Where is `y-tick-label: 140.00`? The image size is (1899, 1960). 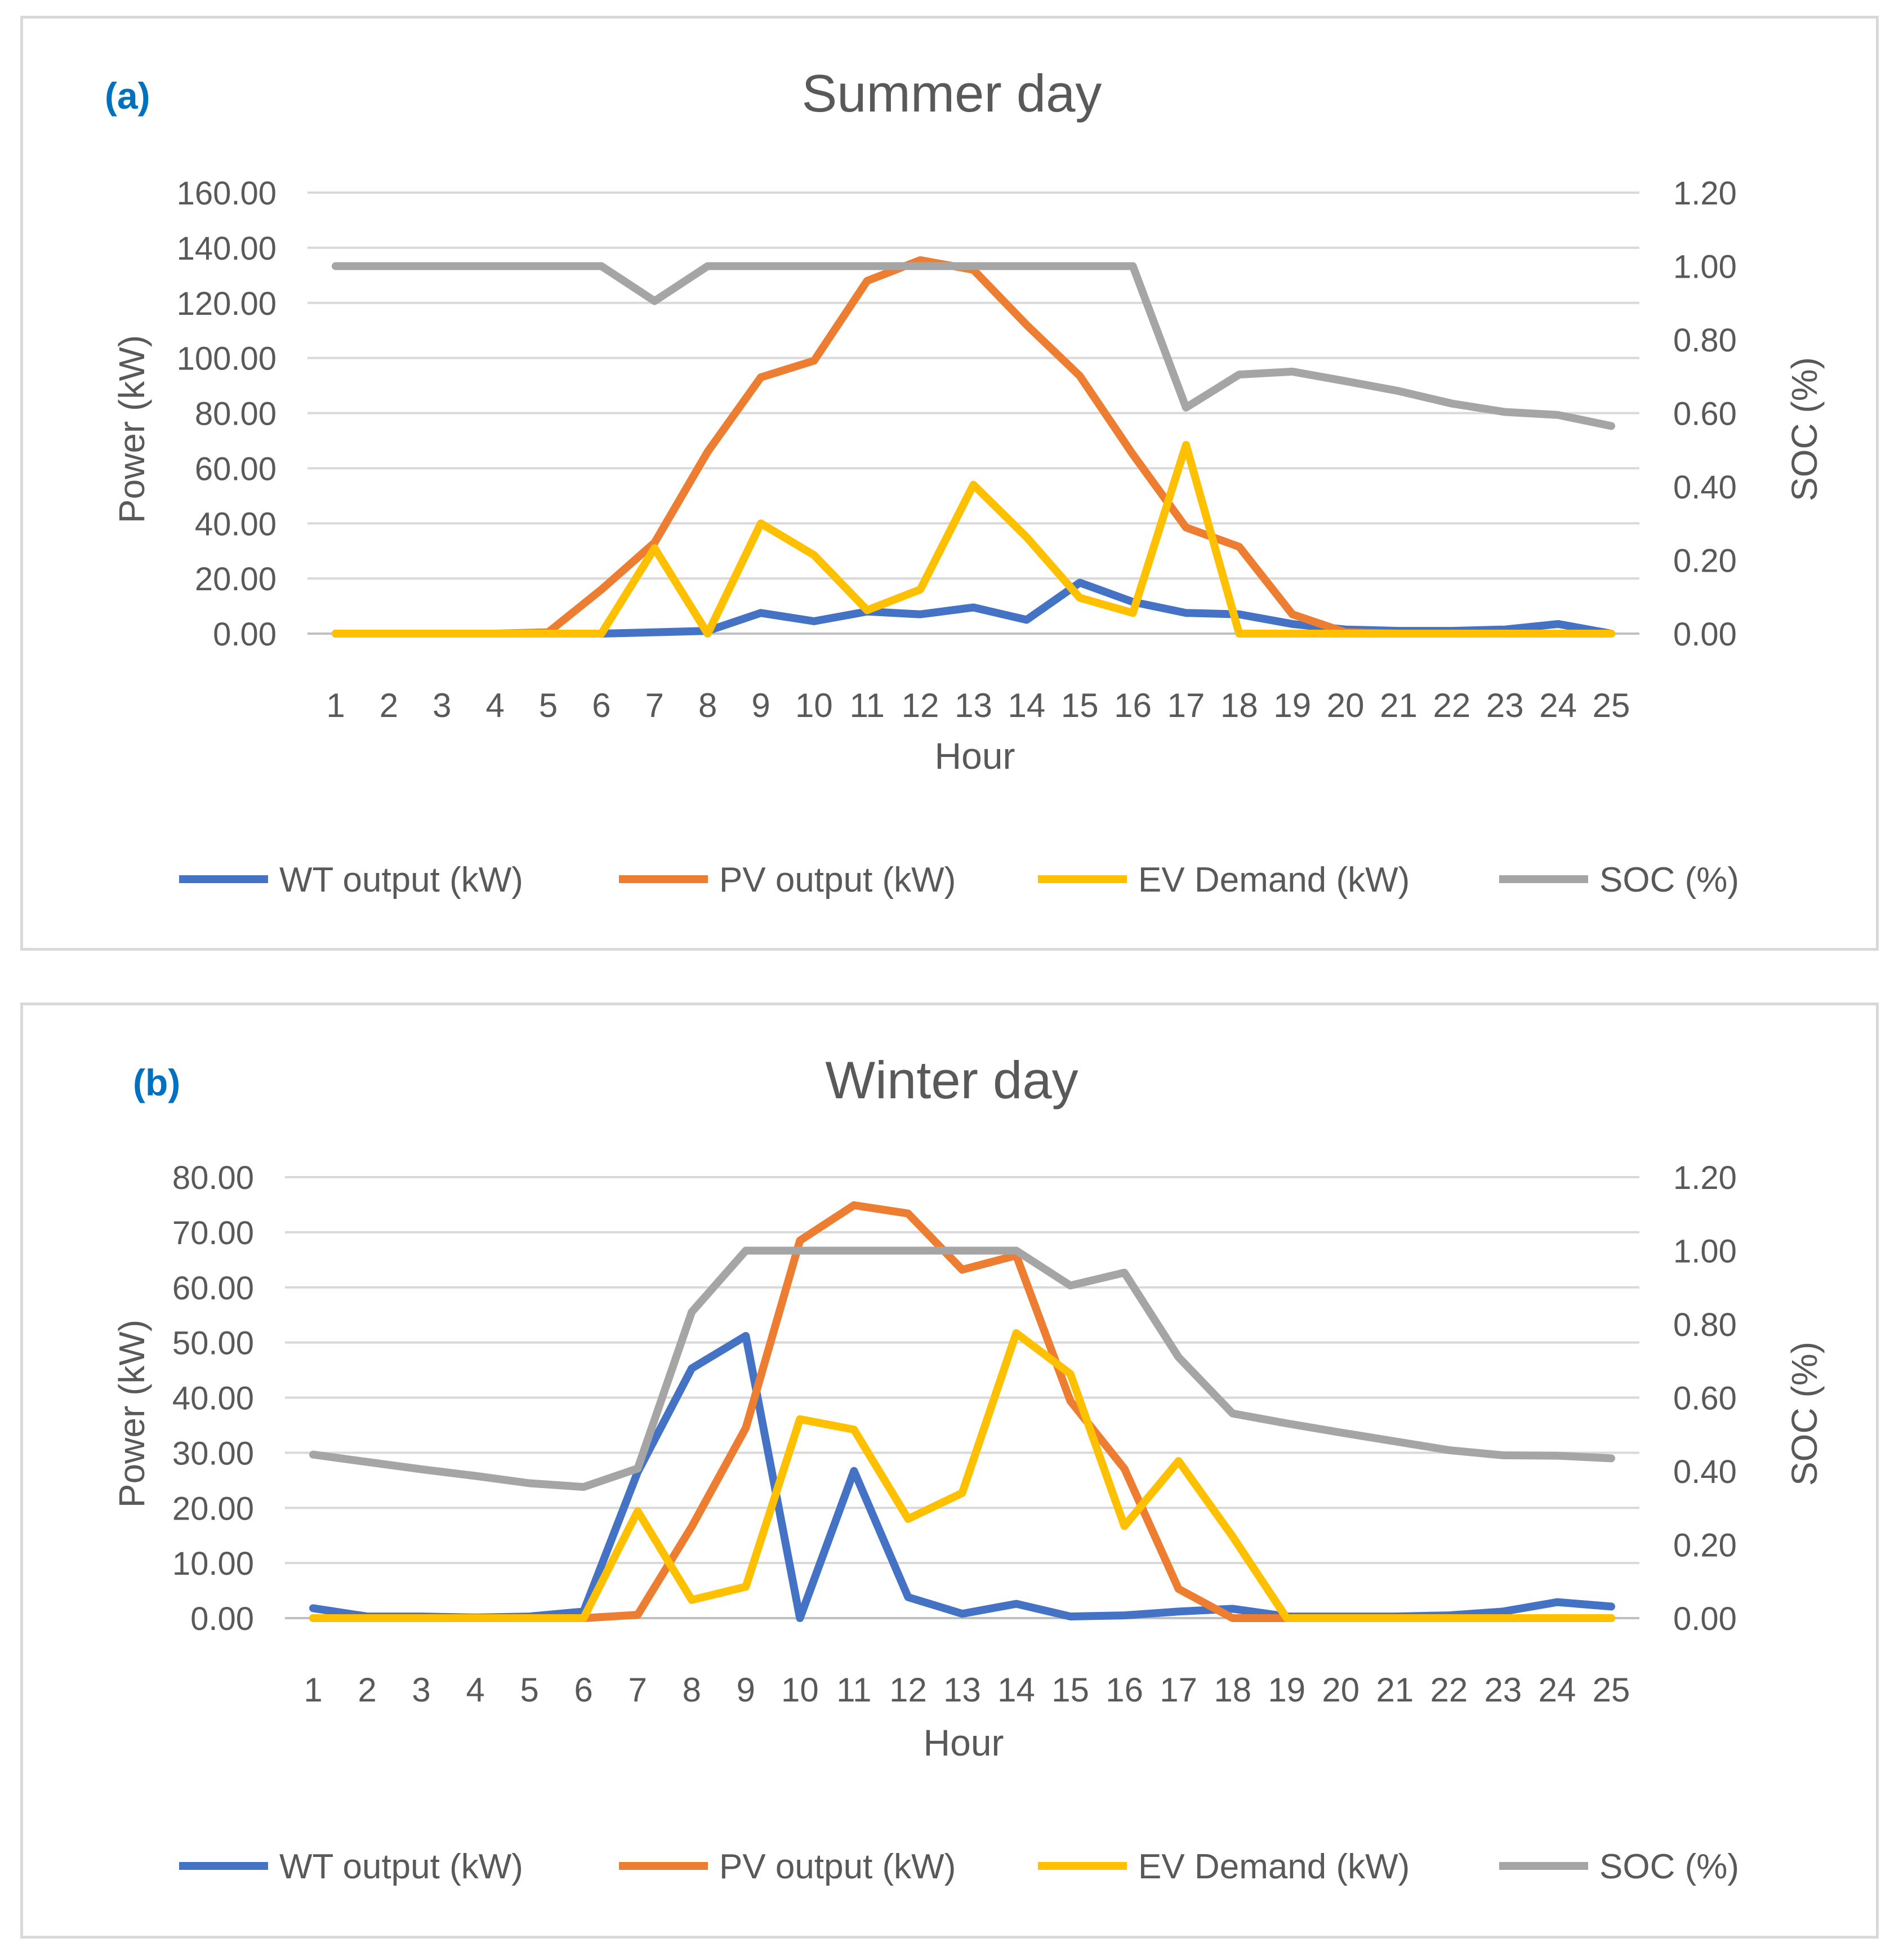 y-tick-label: 140.00 is located at coordinates (227, 248).